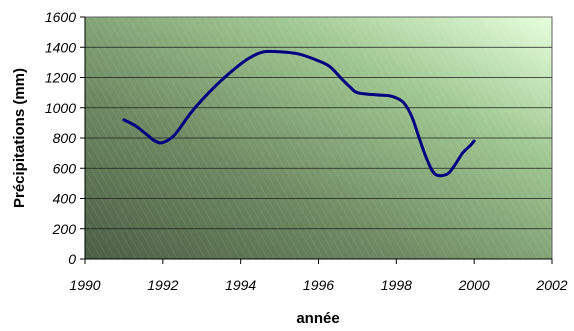  What do you see at coordinates (162, 285) in the screenshot?
I see `x-tick-label: 1992` at bounding box center [162, 285].